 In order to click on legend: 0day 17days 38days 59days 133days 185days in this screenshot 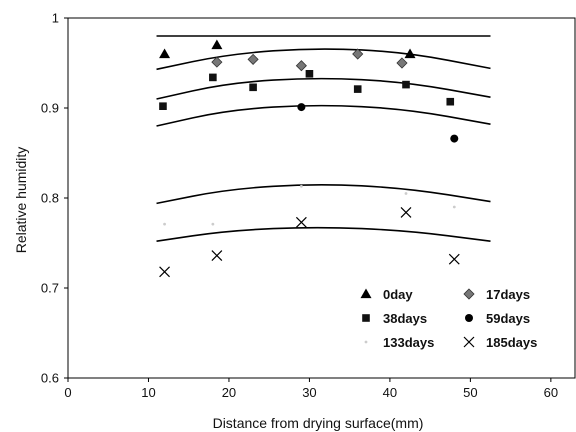, I will do `click(448, 318)`.